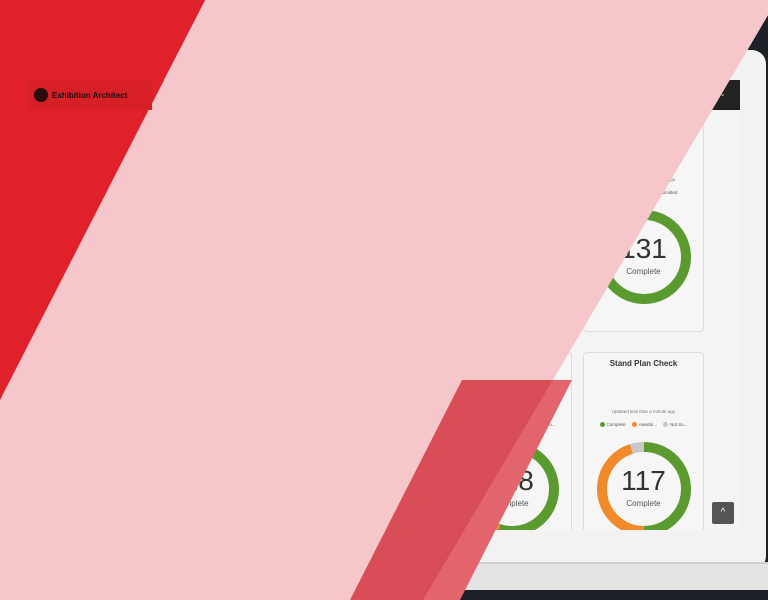 This screenshot has width=768, height=600. Describe the element at coordinates (89, 238) in the screenshot. I see `sidebar-item-aliases: Aliases ⌄` at that location.